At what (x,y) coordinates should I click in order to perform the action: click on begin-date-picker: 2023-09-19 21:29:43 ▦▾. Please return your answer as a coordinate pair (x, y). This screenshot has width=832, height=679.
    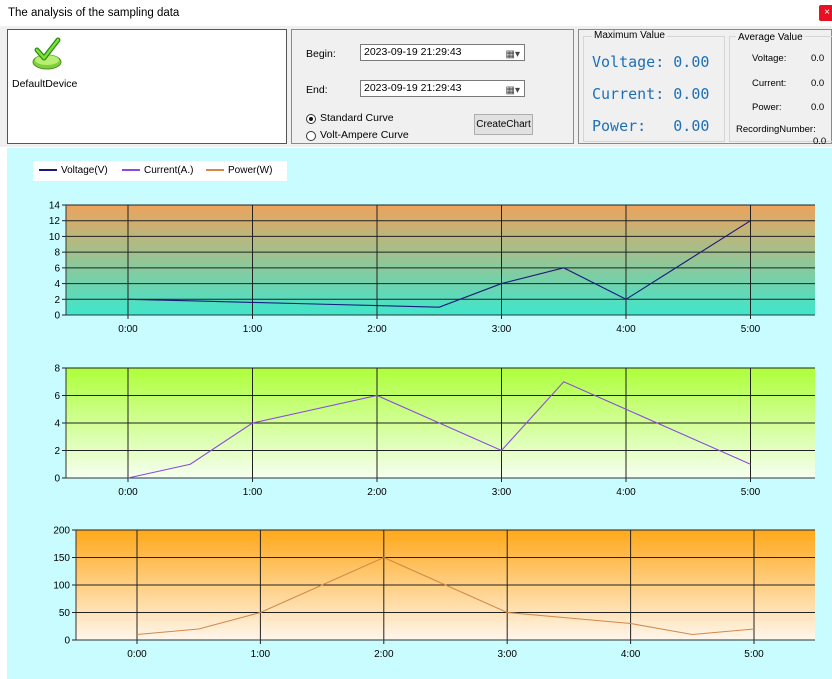
    Looking at the image, I should click on (442, 52).